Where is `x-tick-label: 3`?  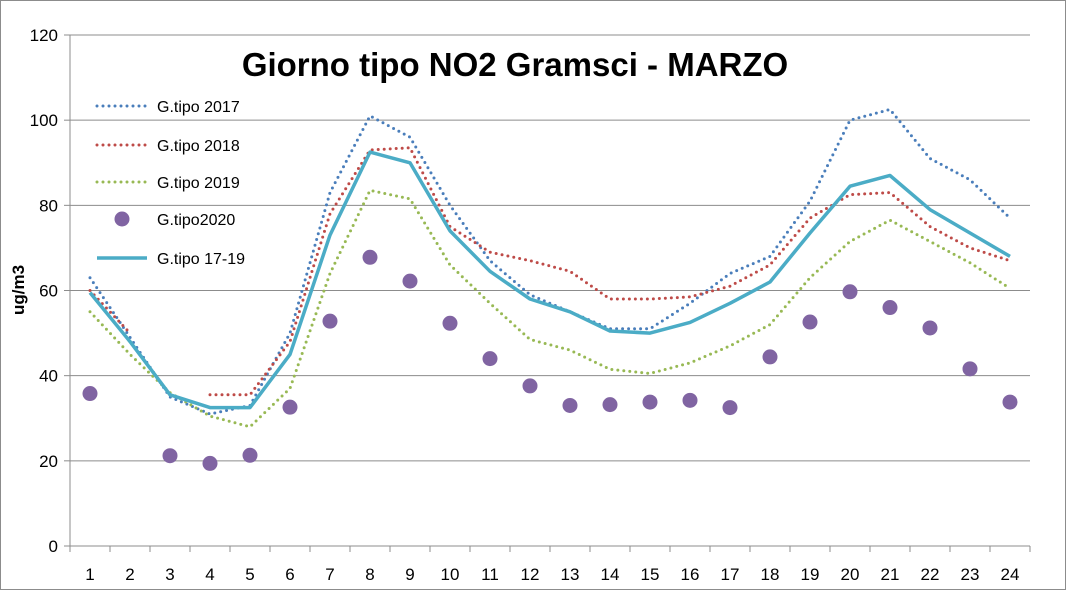 x-tick-label: 3 is located at coordinates (169, 574).